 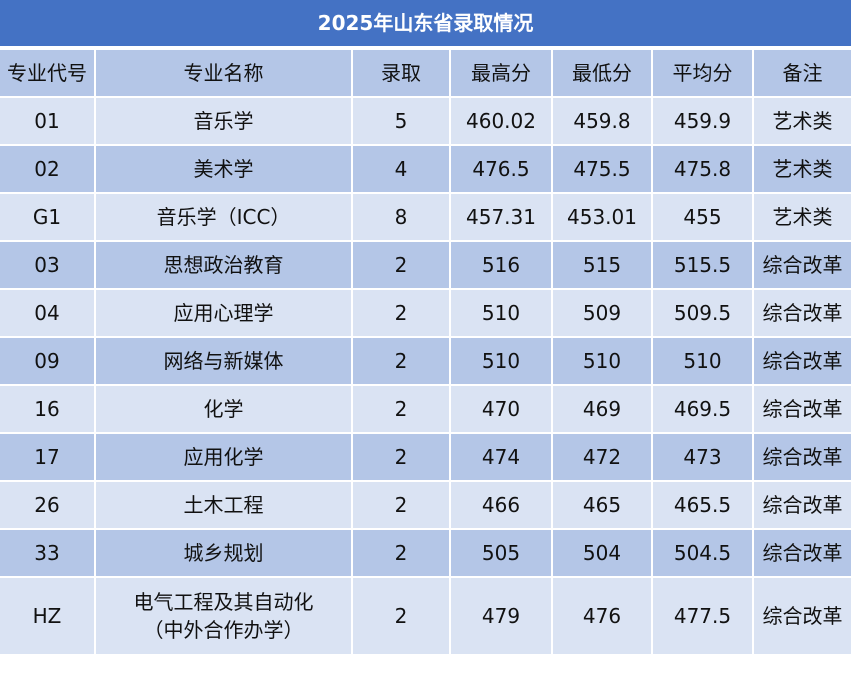 What do you see at coordinates (602, 313) in the screenshot?
I see `table-cell: 509` at bounding box center [602, 313].